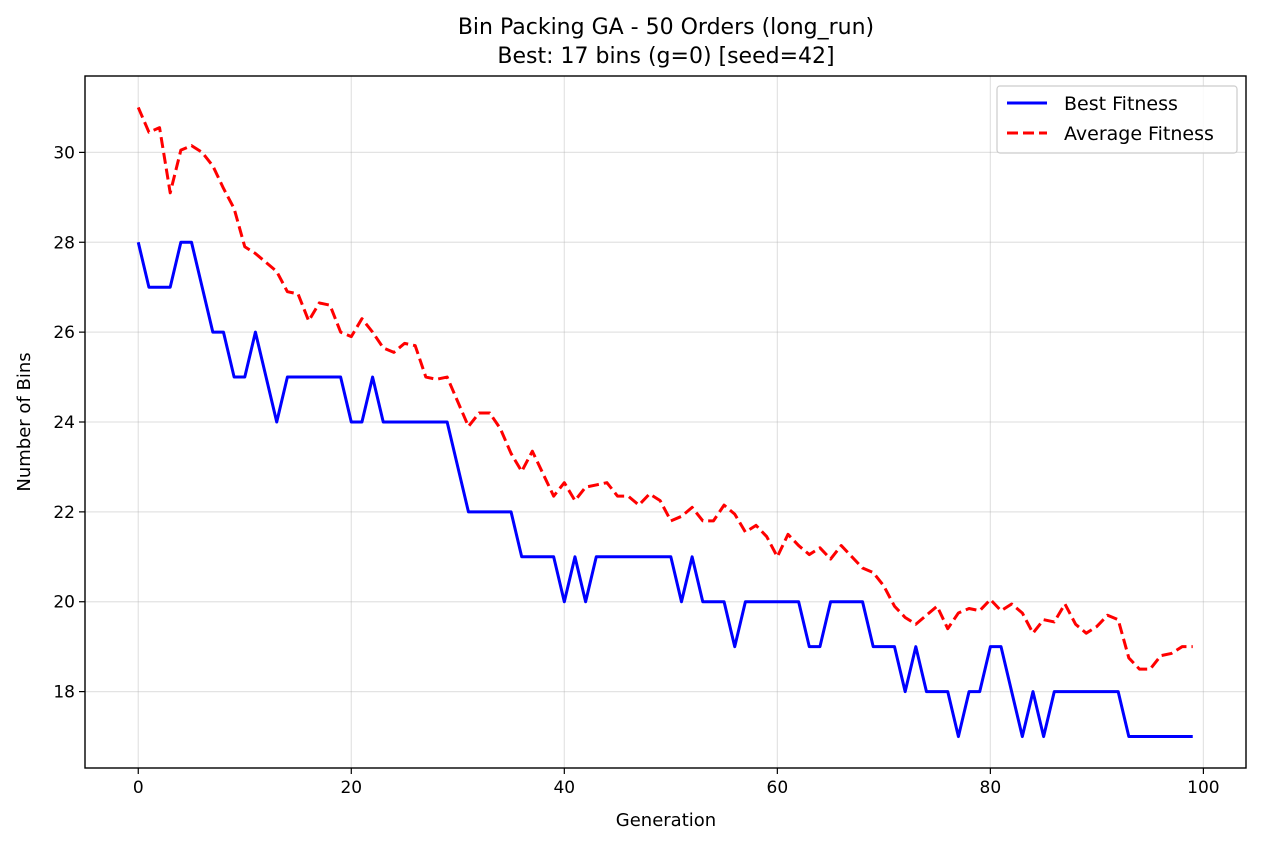  What do you see at coordinates (1121, 104) in the screenshot?
I see `legend-label-best-fitness: Best Fitness` at bounding box center [1121, 104].